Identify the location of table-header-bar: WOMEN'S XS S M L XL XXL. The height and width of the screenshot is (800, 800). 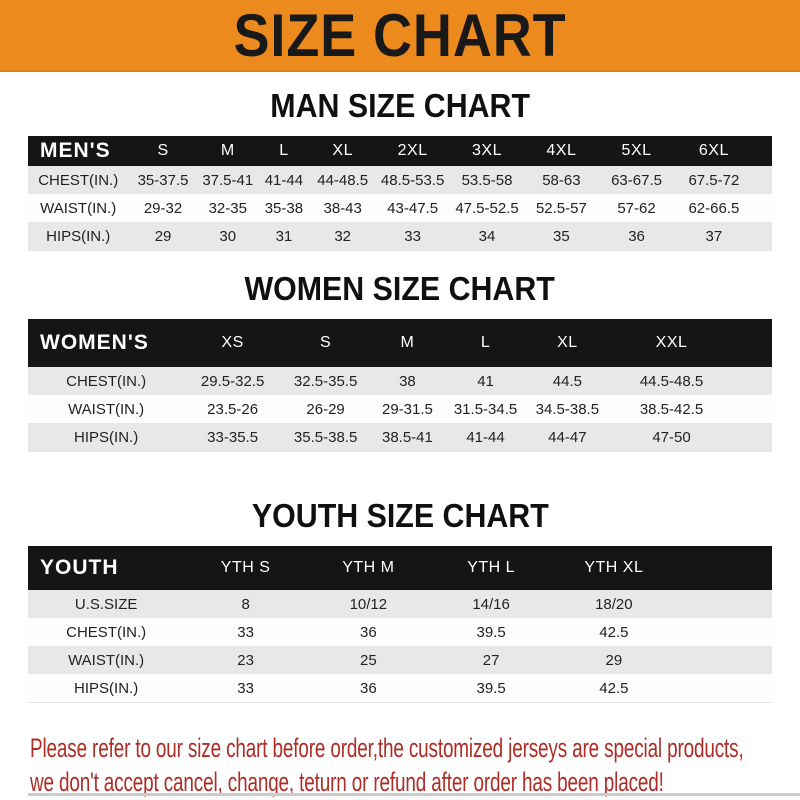
(400, 343).